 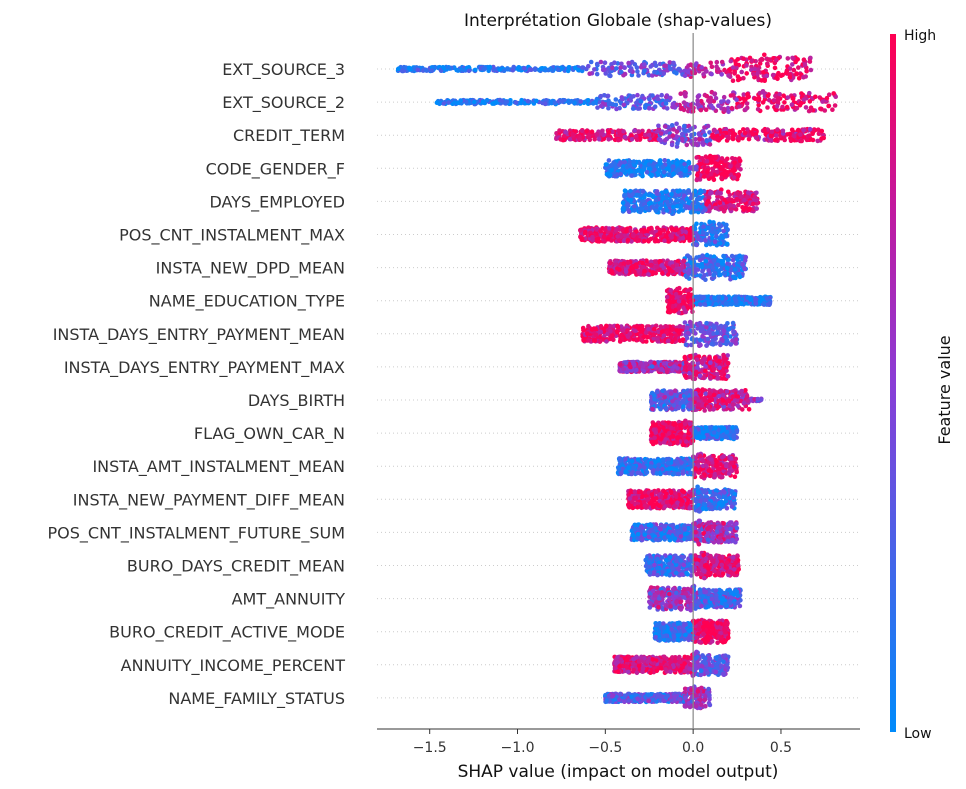 What do you see at coordinates (275, 169) in the screenshot?
I see `feature-label: CODE_GENDER_F` at bounding box center [275, 169].